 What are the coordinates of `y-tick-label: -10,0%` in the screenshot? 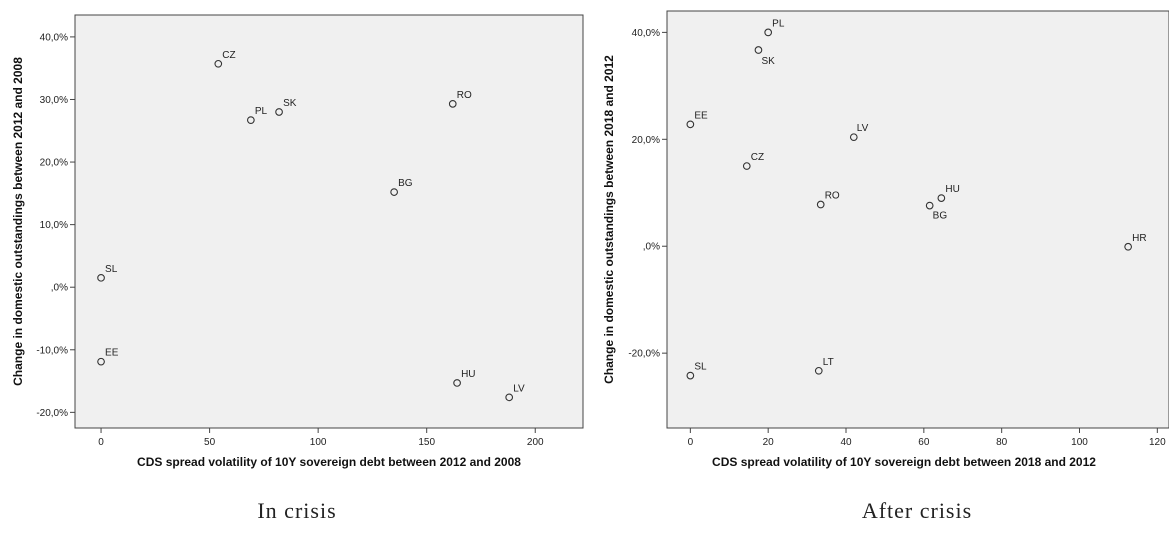 It's located at (52, 350).